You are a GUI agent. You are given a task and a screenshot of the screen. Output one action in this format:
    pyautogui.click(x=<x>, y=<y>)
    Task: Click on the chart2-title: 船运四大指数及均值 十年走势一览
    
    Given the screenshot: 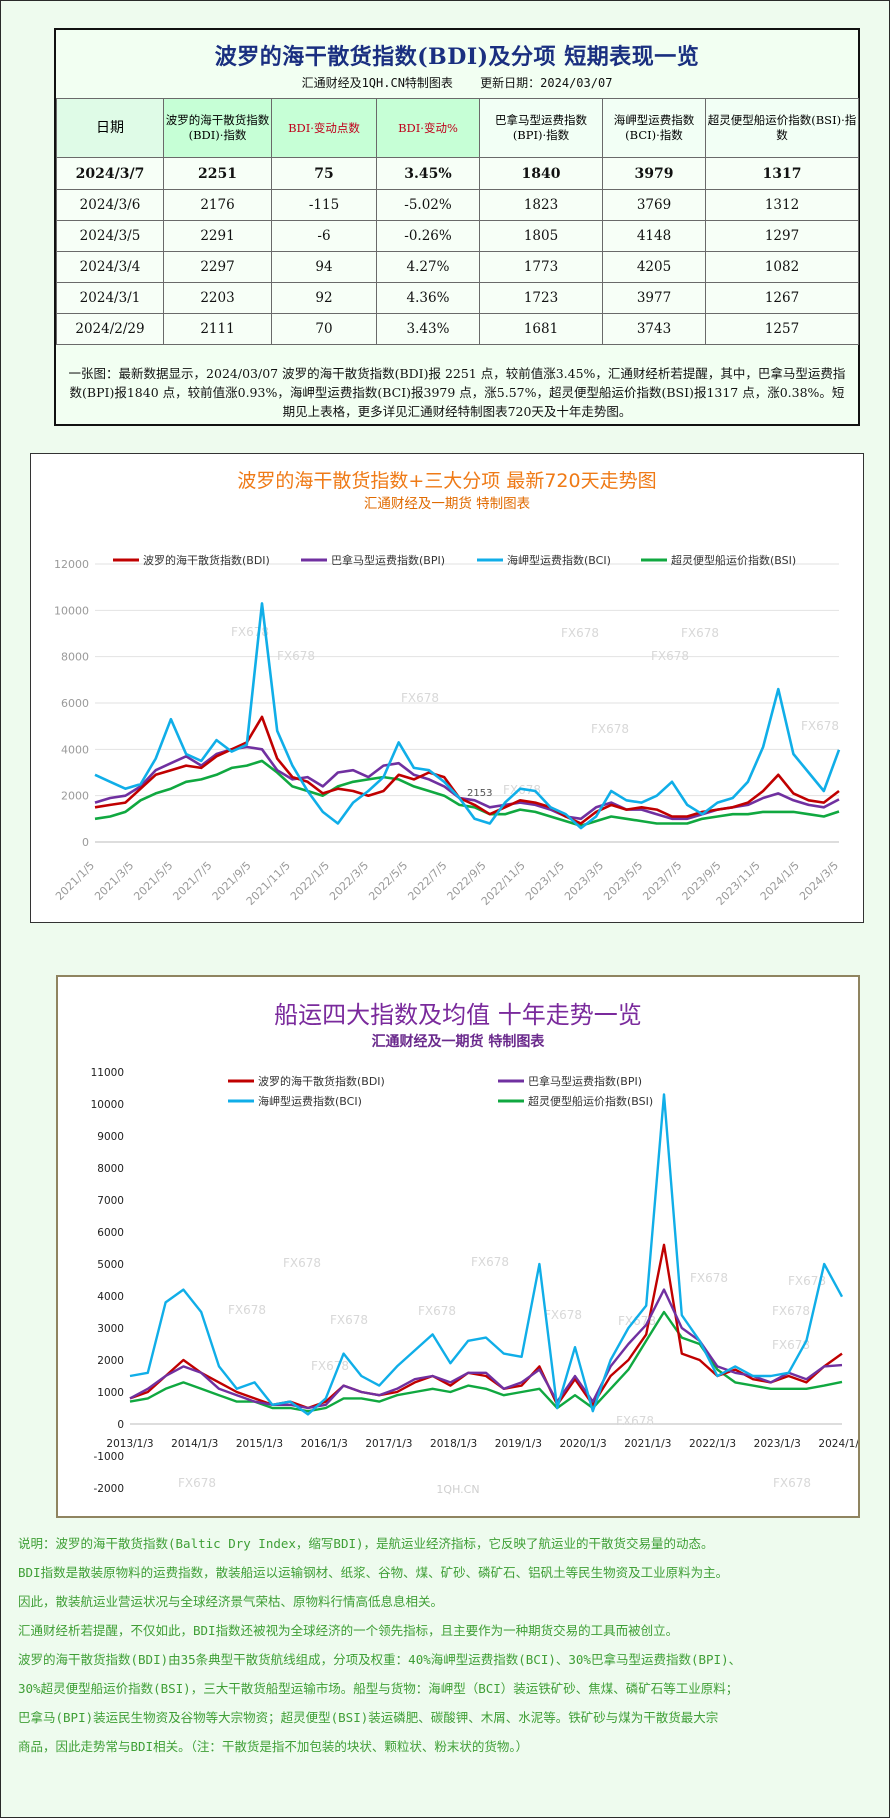 What is the action you would take?
    pyautogui.click(x=458, y=1015)
    